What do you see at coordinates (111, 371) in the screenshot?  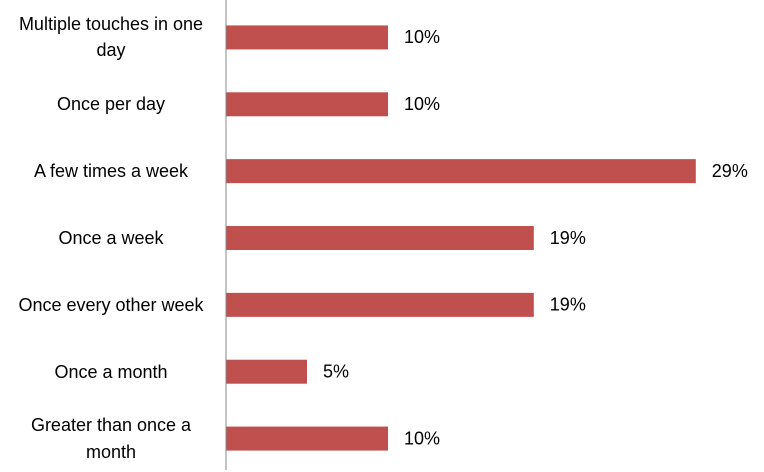 I see `y-tick-label: Once a month` at bounding box center [111, 371].